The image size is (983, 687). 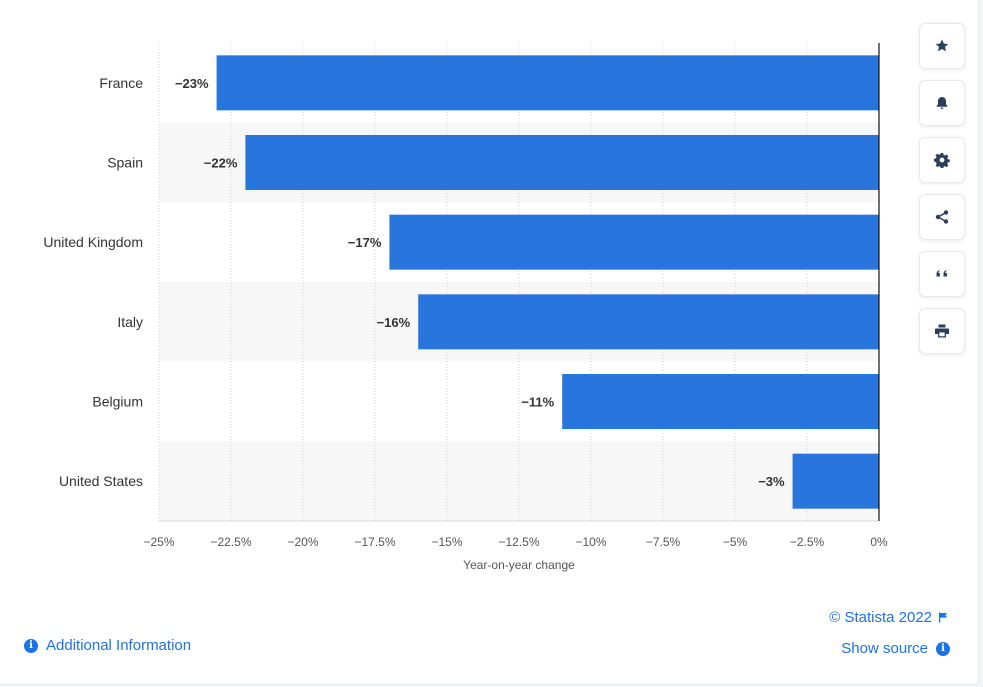 I want to click on print-button, so click(x=942, y=331).